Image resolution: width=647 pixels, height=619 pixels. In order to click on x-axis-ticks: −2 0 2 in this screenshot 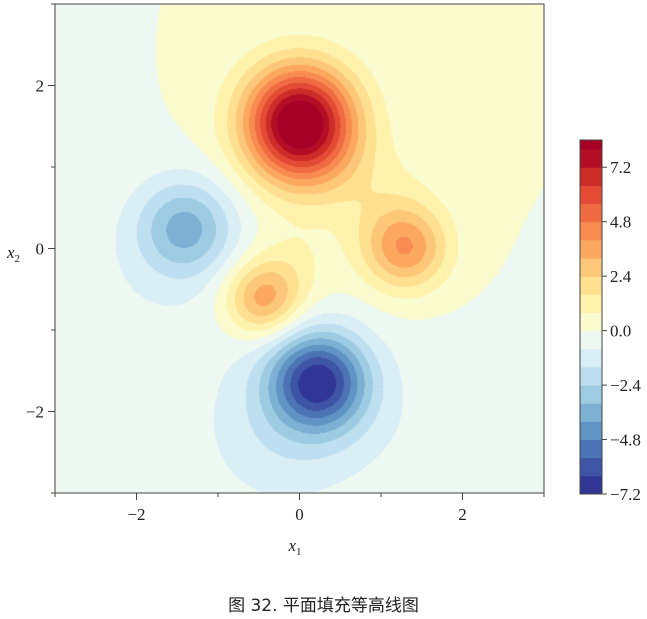, I will do `click(299, 508)`.